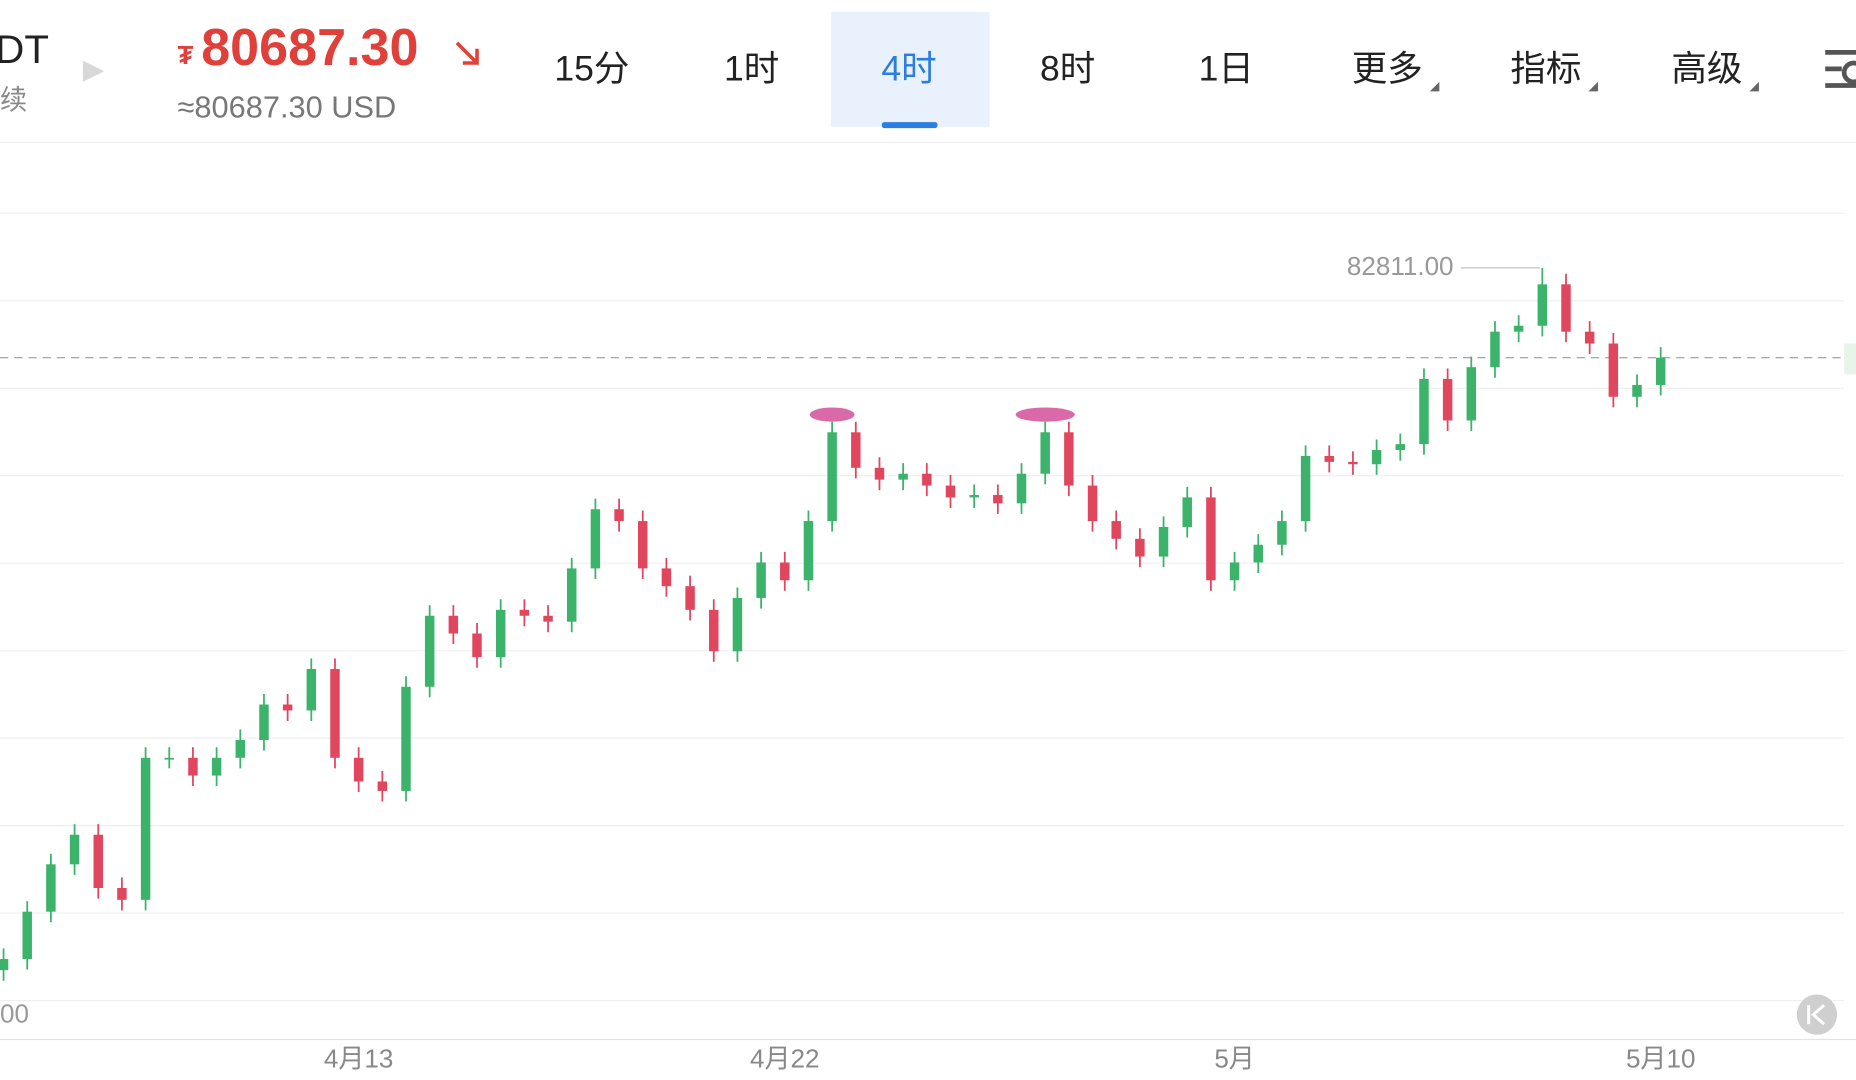 Image resolution: width=1856 pixels, height=1080 pixels. What do you see at coordinates (358, 1059) in the screenshot?
I see `x-tick-label: 4月13` at bounding box center [358, 1059].